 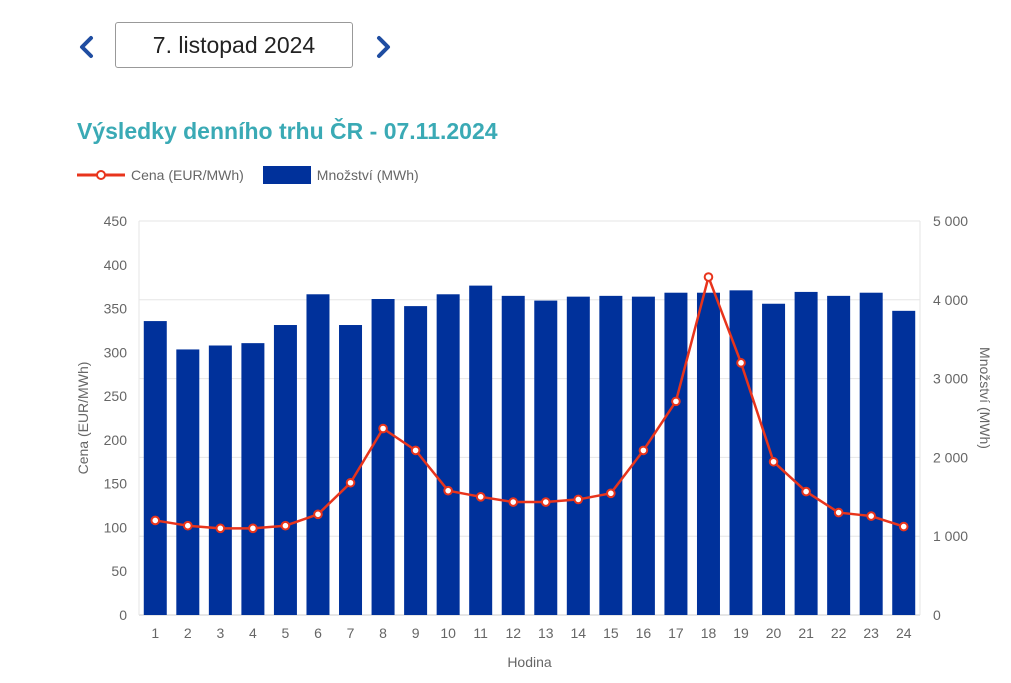 I want to click on x-tick-label: 24, so click(x=904, y=633).